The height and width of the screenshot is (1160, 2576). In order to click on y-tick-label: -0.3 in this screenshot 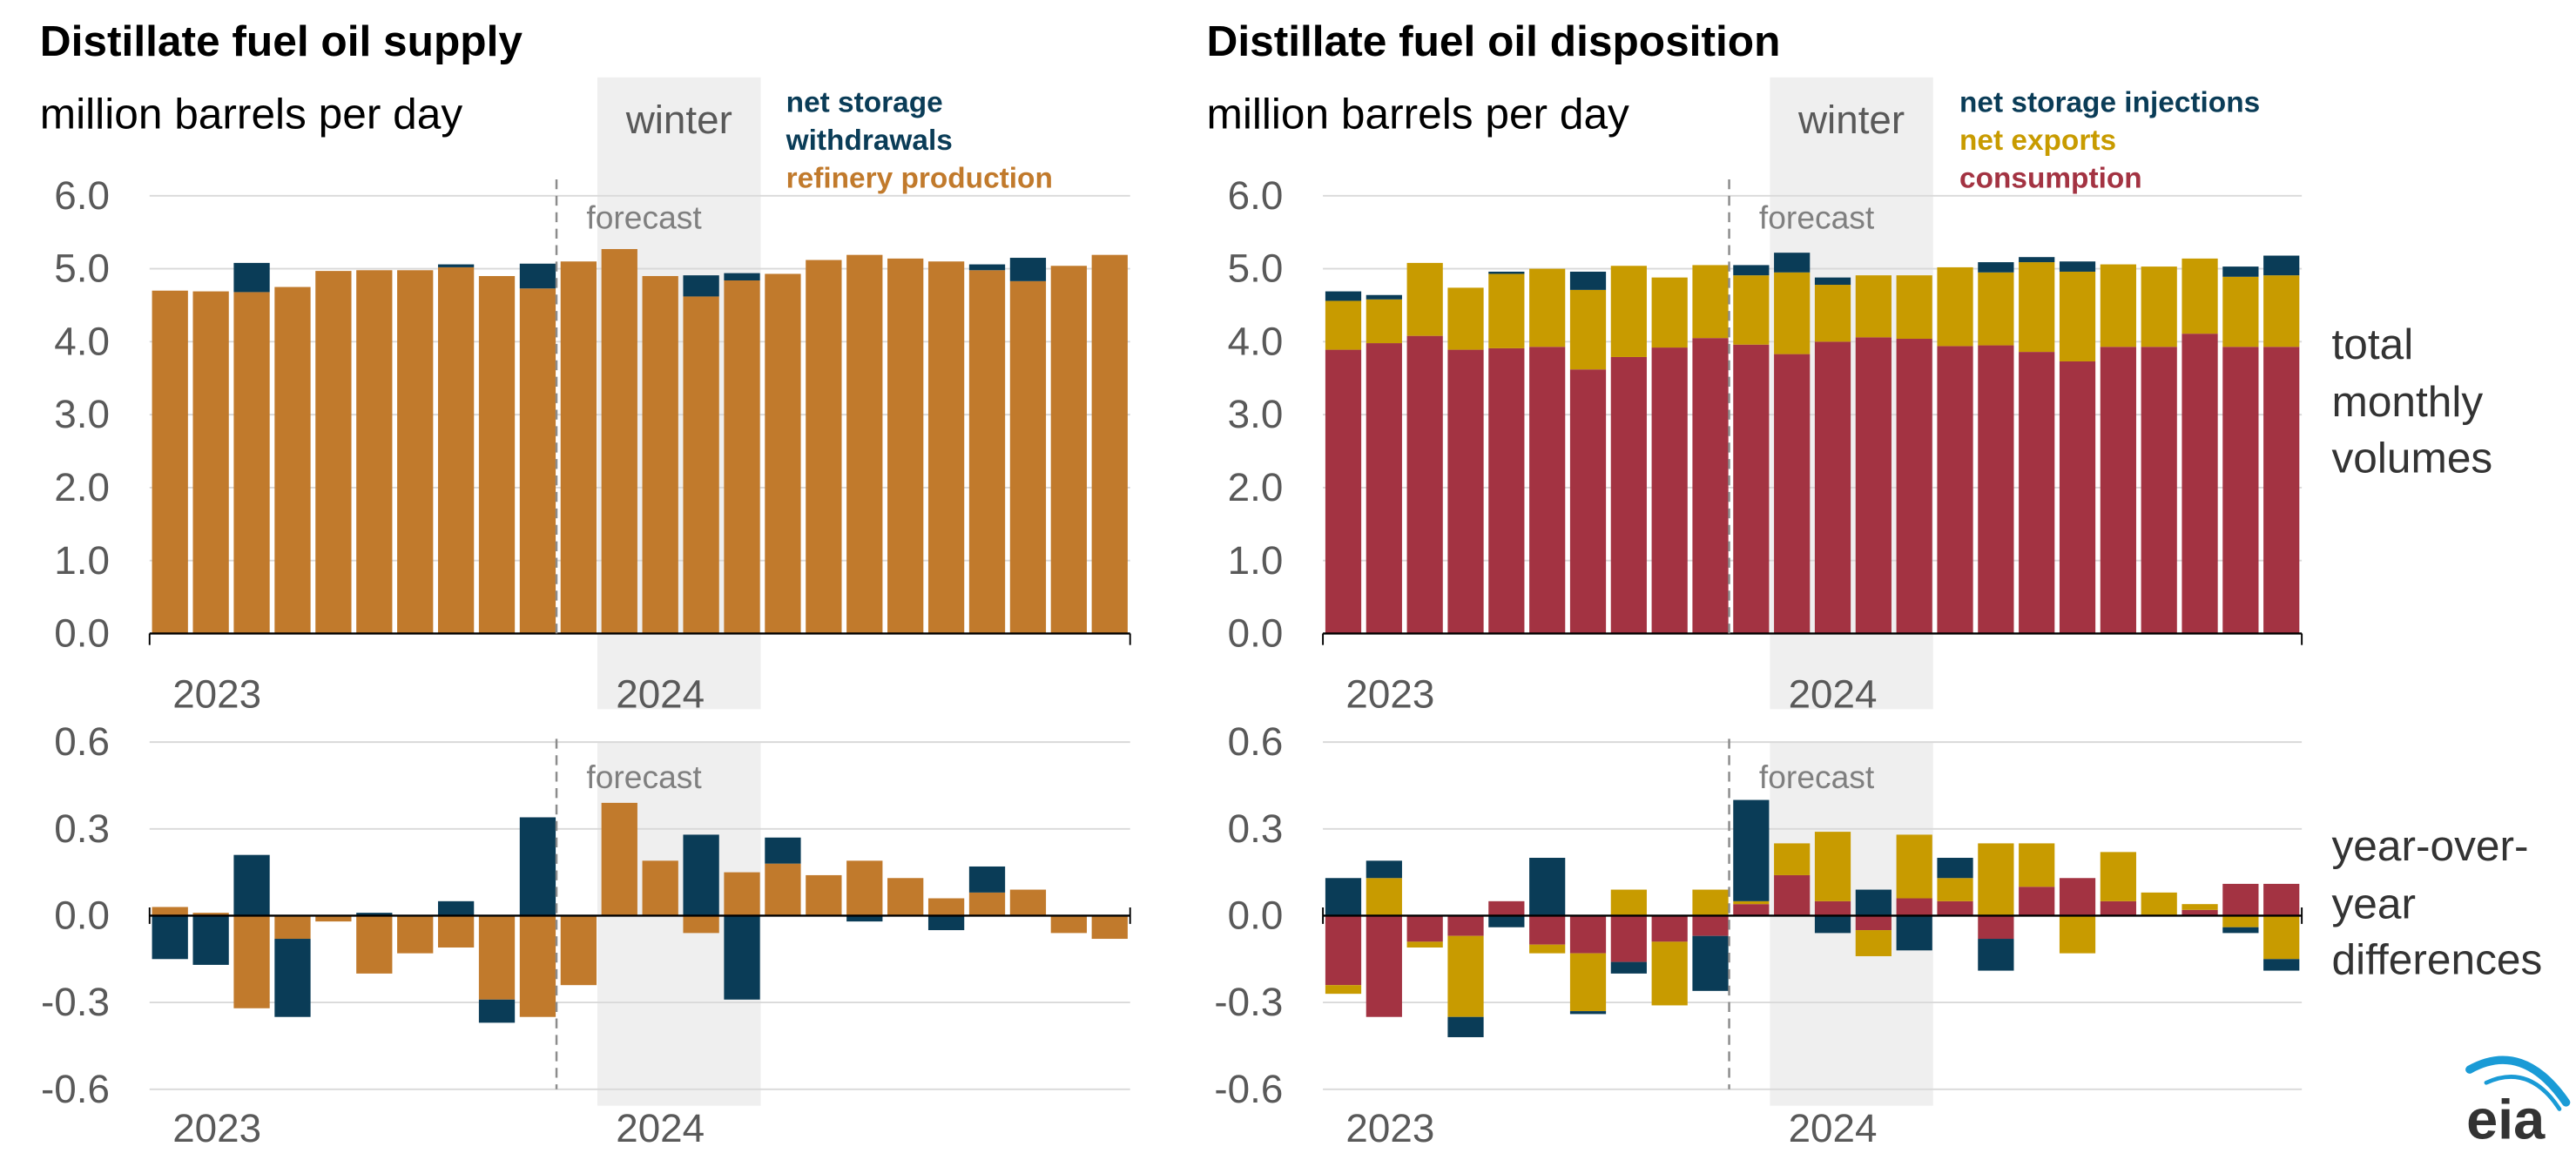, I will do `click(1248, 1002)`.